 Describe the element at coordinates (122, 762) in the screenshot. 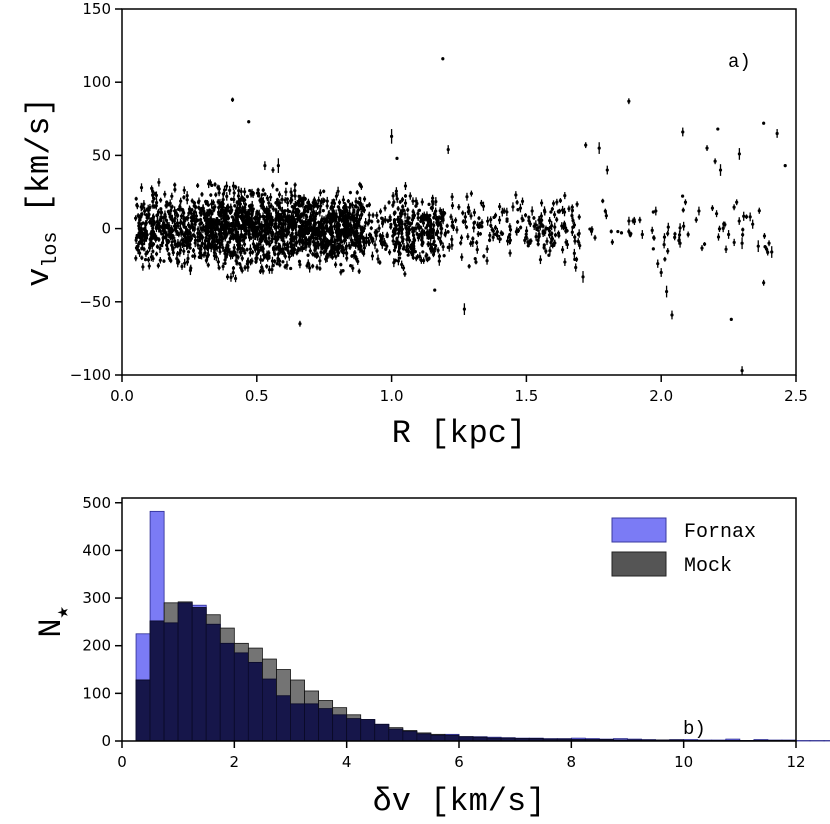

I see `x-tick-label: 0` at that location.